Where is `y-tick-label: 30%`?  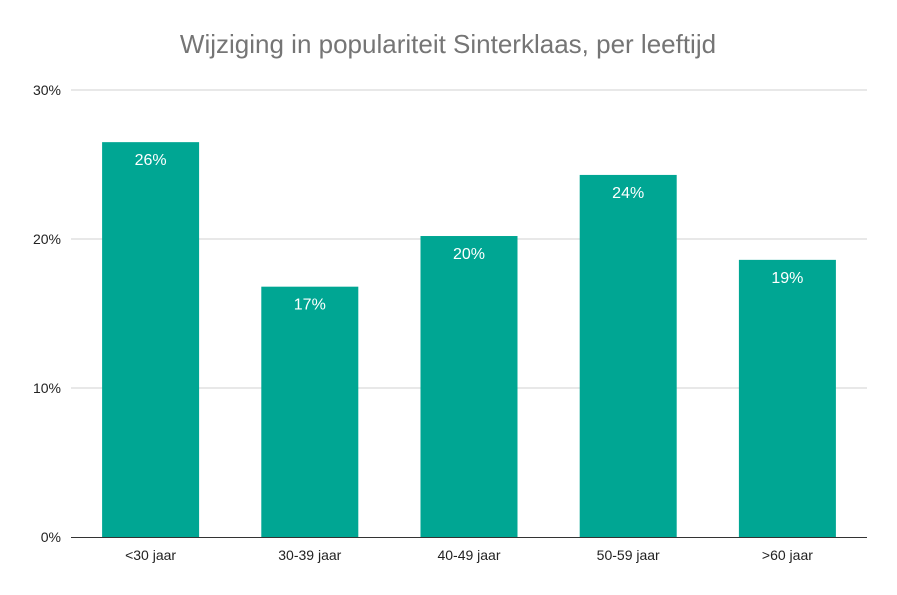 y-tick-label: 30% is located at coordinates (47, 90).